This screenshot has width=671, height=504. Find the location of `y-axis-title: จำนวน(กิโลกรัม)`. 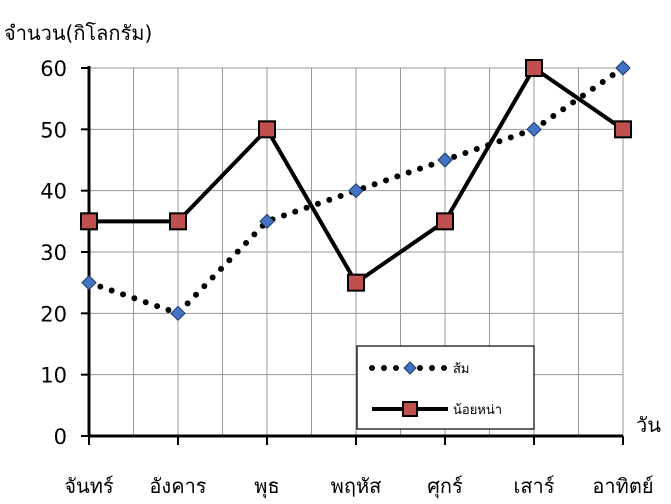

y-axis-title: จำนวน(กิโลกรัม) is located at coordinates (78, 33).